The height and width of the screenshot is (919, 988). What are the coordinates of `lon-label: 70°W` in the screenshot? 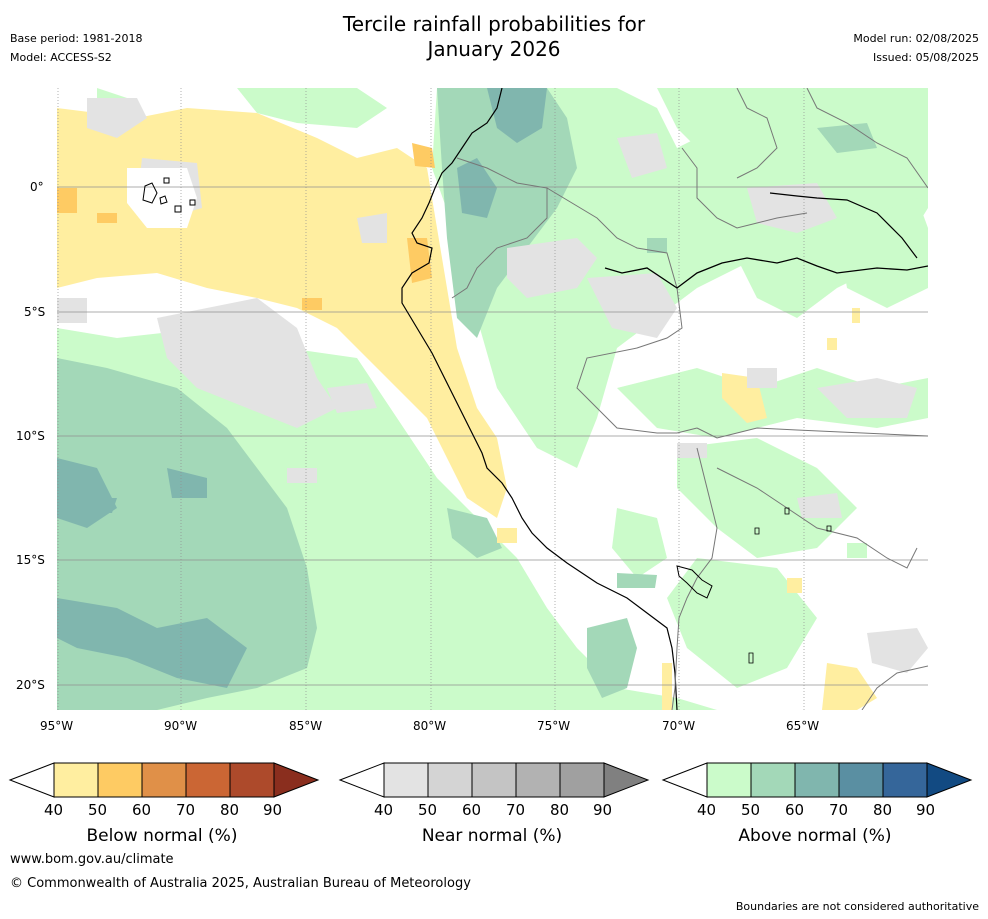 It's located at (679, 726).